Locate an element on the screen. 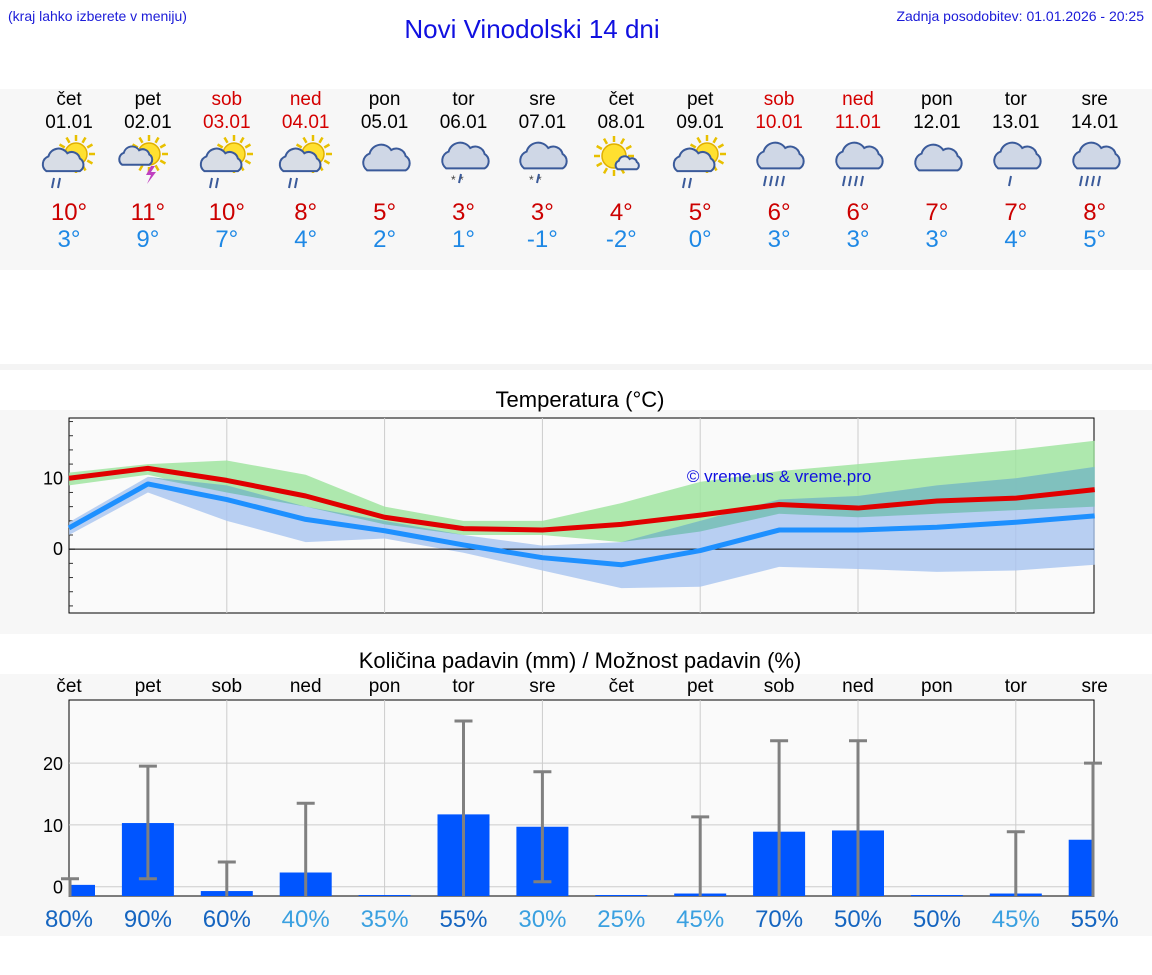  day-name: ned is located at coordinates (858, 99).